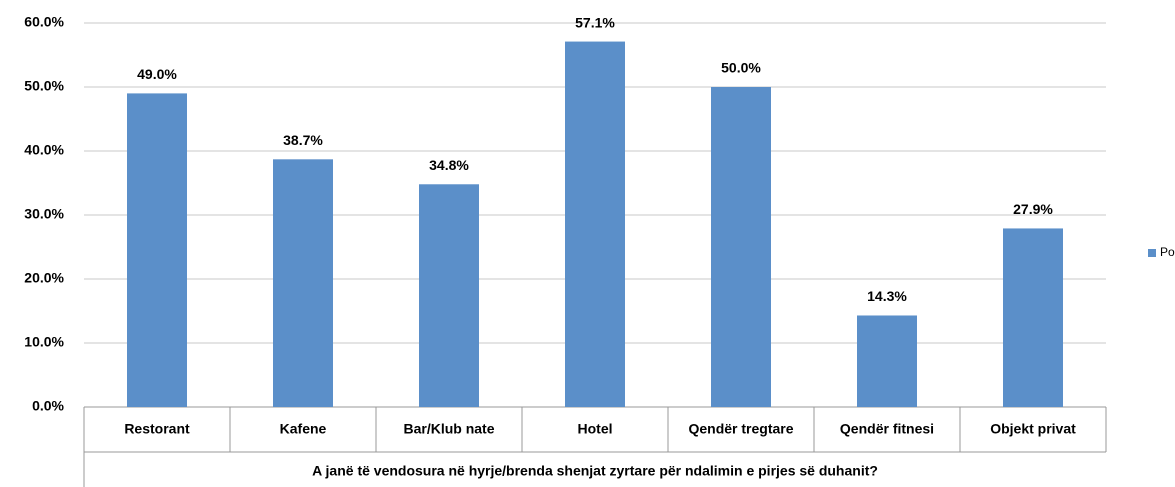 The height and width of the screenshot is (487, 1175). Describe the element at coordinates (44, 278) in the screenshot. I see `y-tick-label: 20.0%` at that location.